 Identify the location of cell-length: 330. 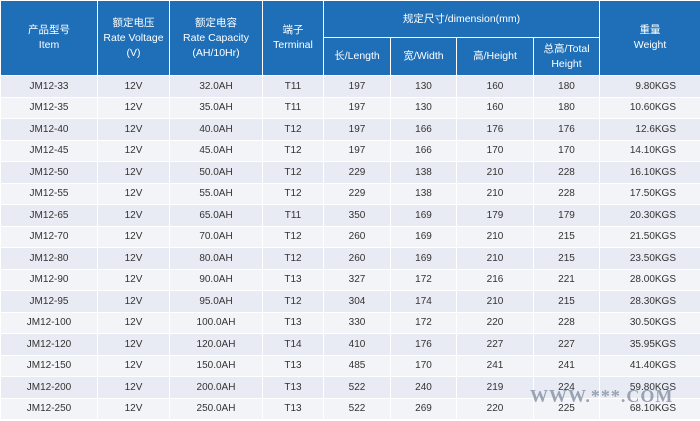
(357, 323).